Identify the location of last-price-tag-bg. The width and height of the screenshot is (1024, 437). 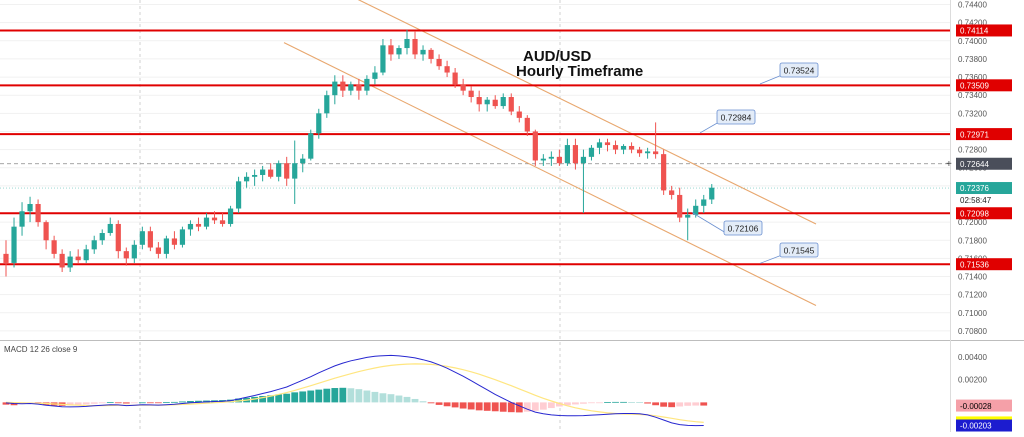
(984, 188).